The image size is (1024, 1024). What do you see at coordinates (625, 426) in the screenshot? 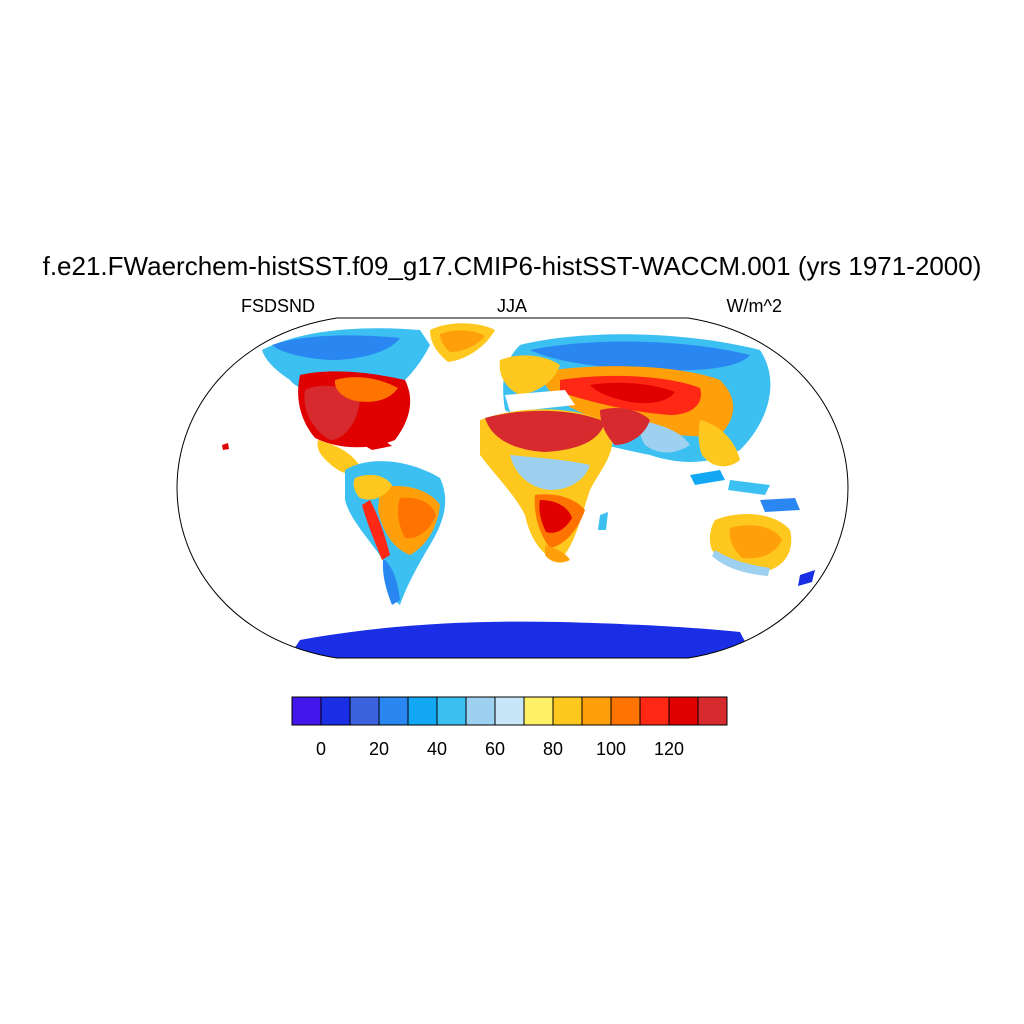
I see `arabian-peninsula` at bounding box center [625, 426].